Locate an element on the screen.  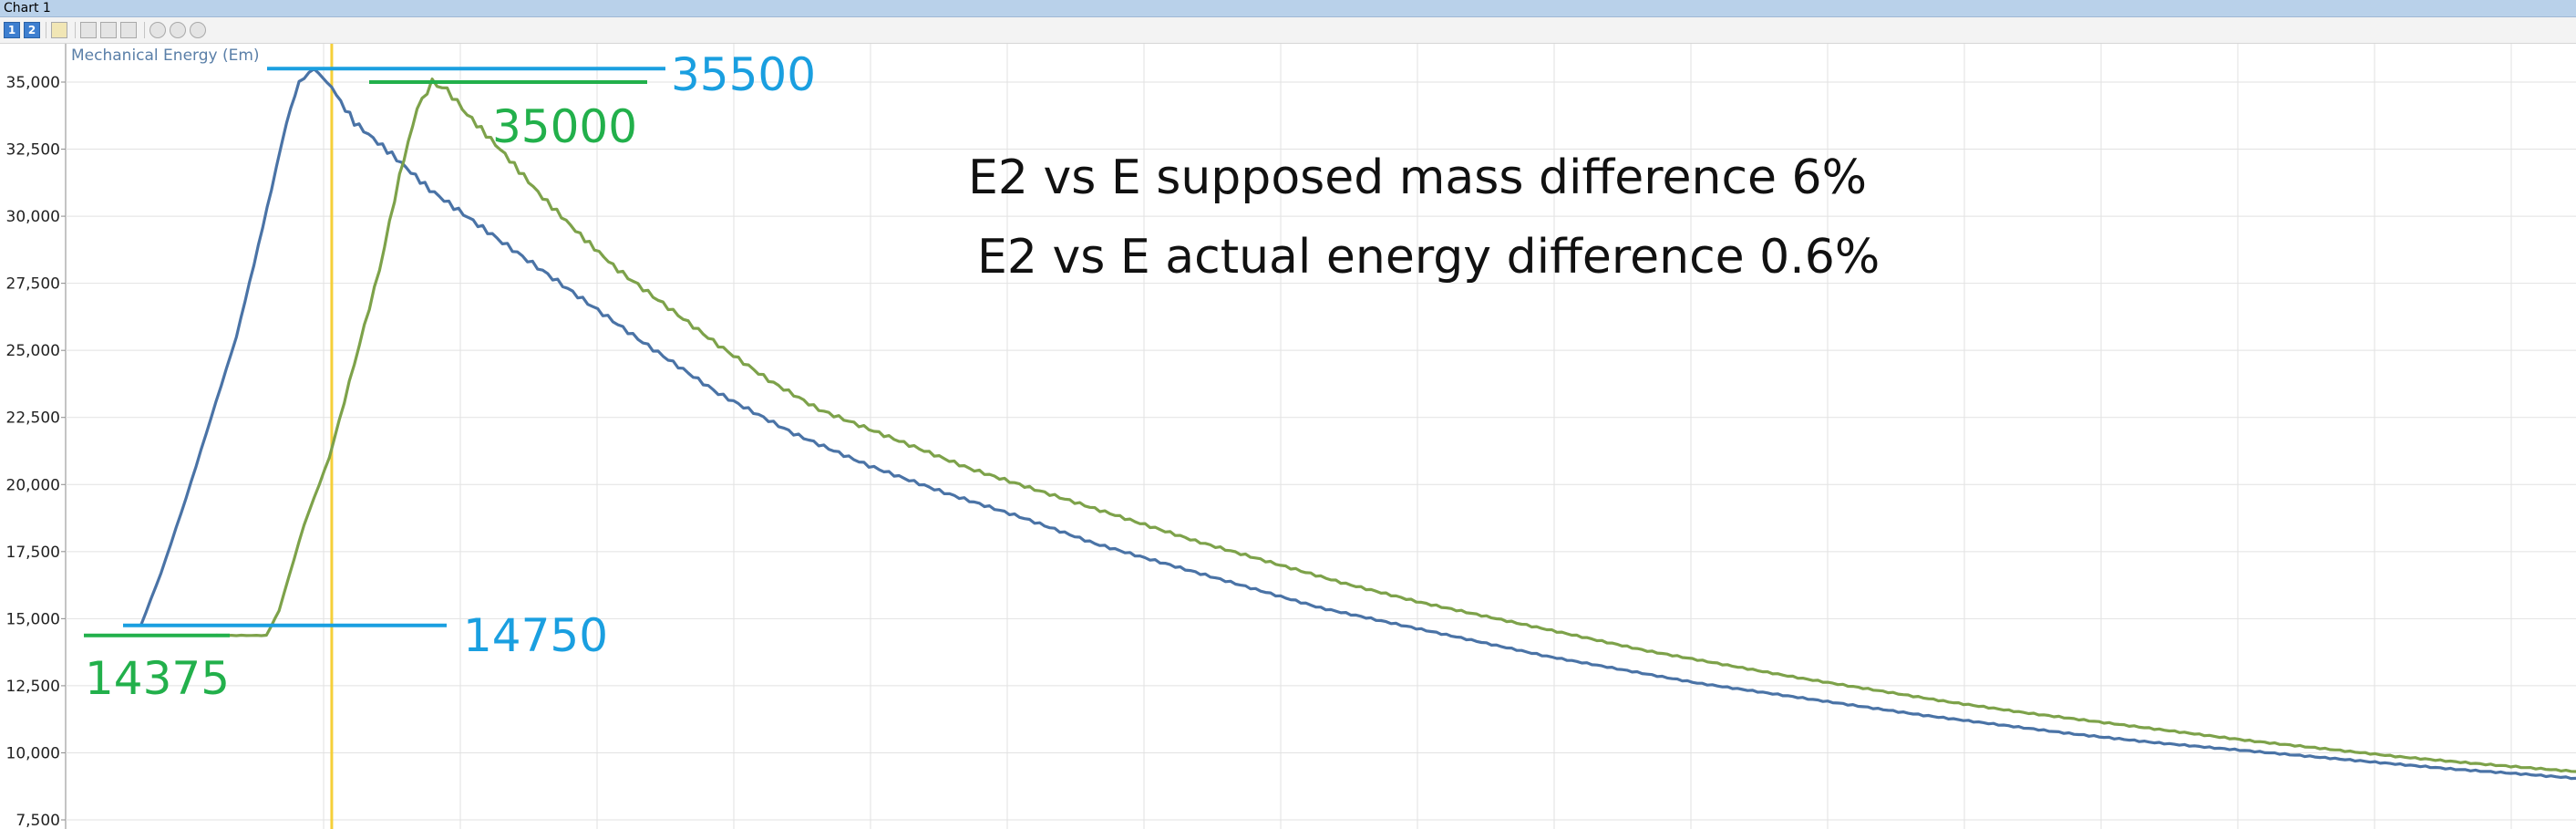
magnifier-icon is located at coordinates (157, 30).